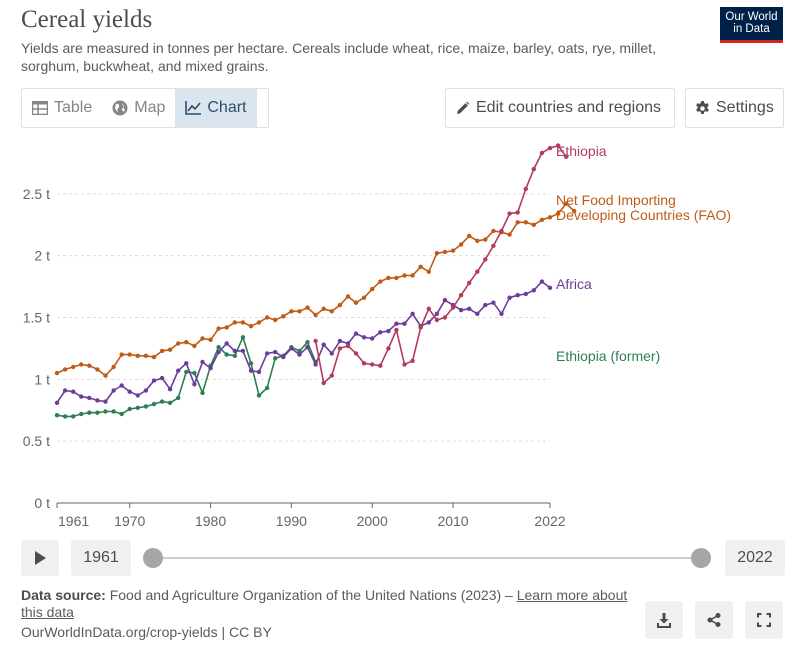  I want to click on timeline-track, so click(427, 558).